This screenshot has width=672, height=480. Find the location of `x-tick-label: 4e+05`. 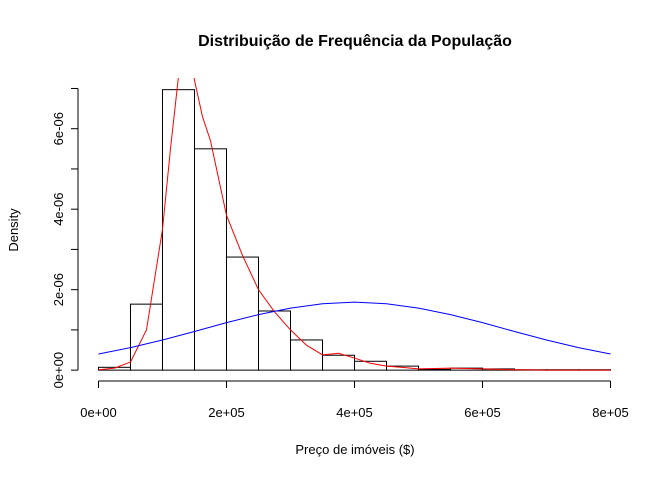

x-tick-label: 4e+05 is located at coordinates (354, 412).